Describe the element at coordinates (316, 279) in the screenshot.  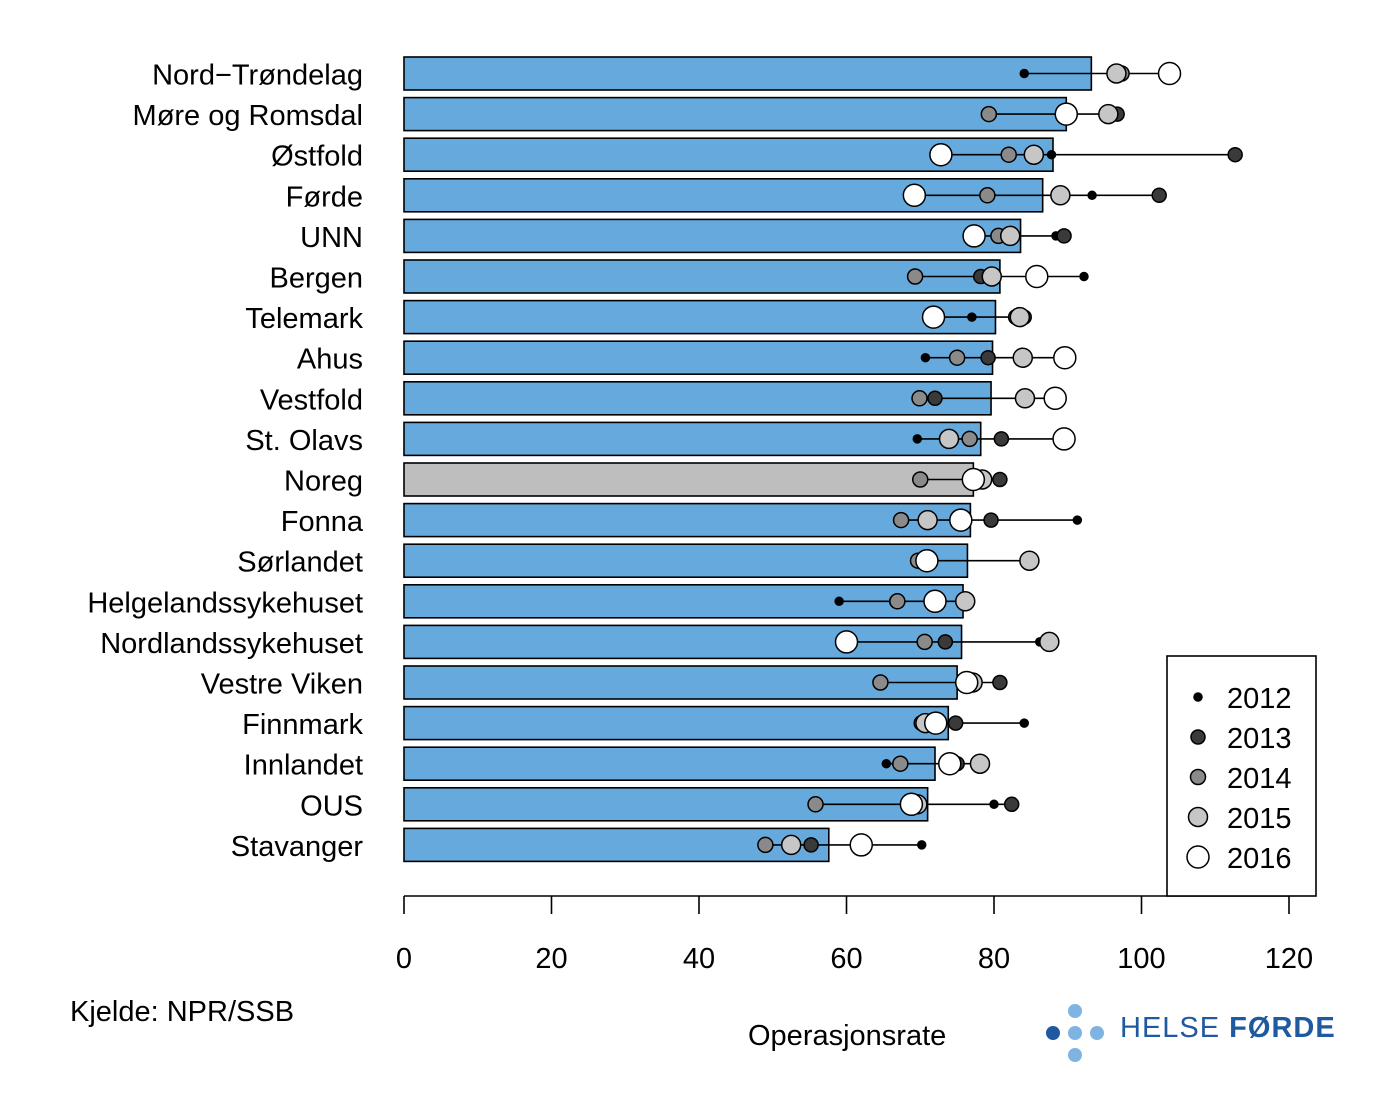
I see `category-label: Bergen` at that location.